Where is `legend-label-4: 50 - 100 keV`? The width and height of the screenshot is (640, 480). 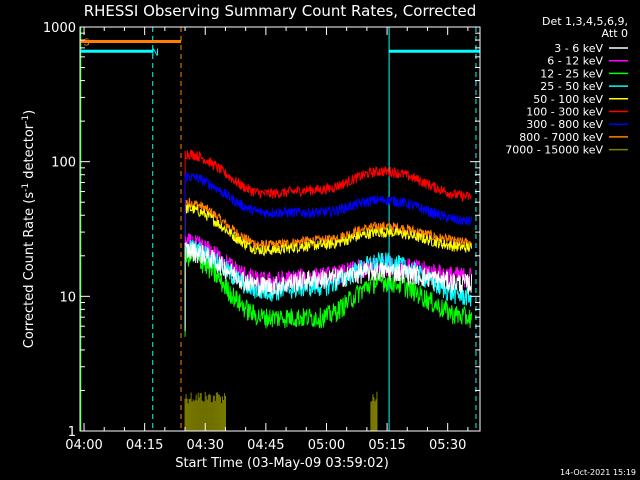 legend-label-4: 50 - 100 keV is located at coordinates (568, 99).